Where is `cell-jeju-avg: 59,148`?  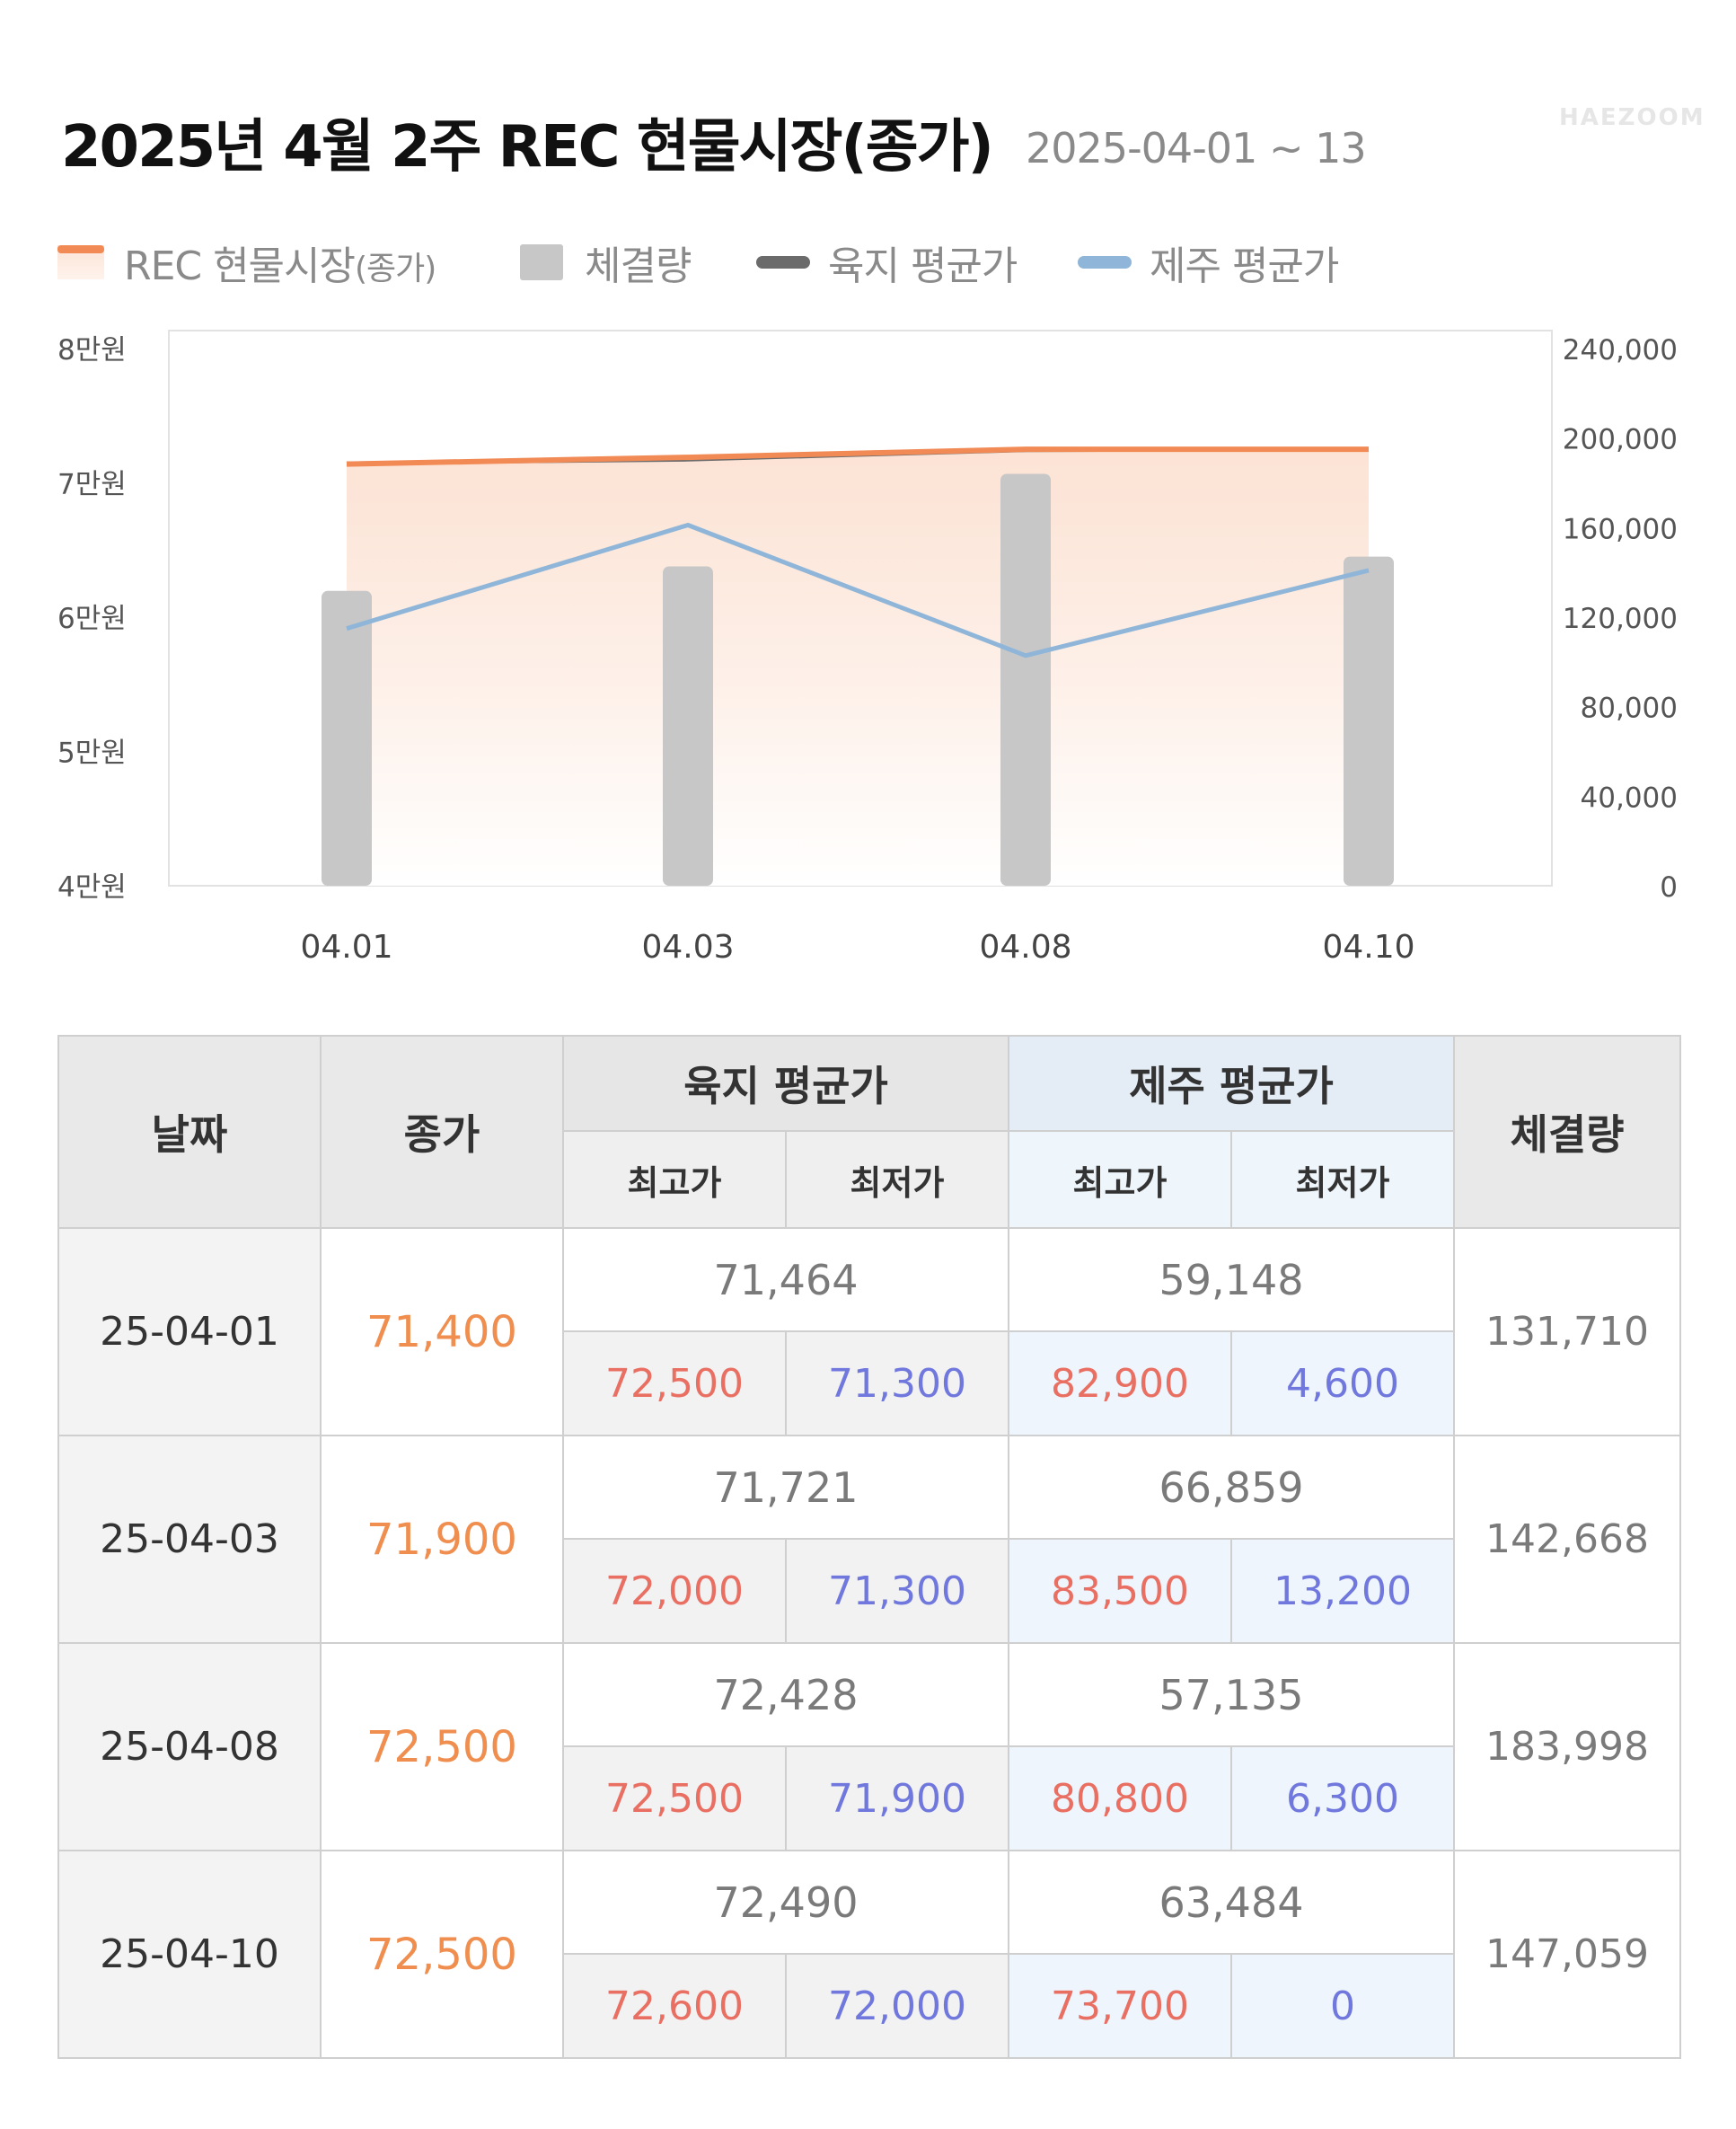
cell-jeju-avg: 59,148 is located at coordinates (1231, 1279).